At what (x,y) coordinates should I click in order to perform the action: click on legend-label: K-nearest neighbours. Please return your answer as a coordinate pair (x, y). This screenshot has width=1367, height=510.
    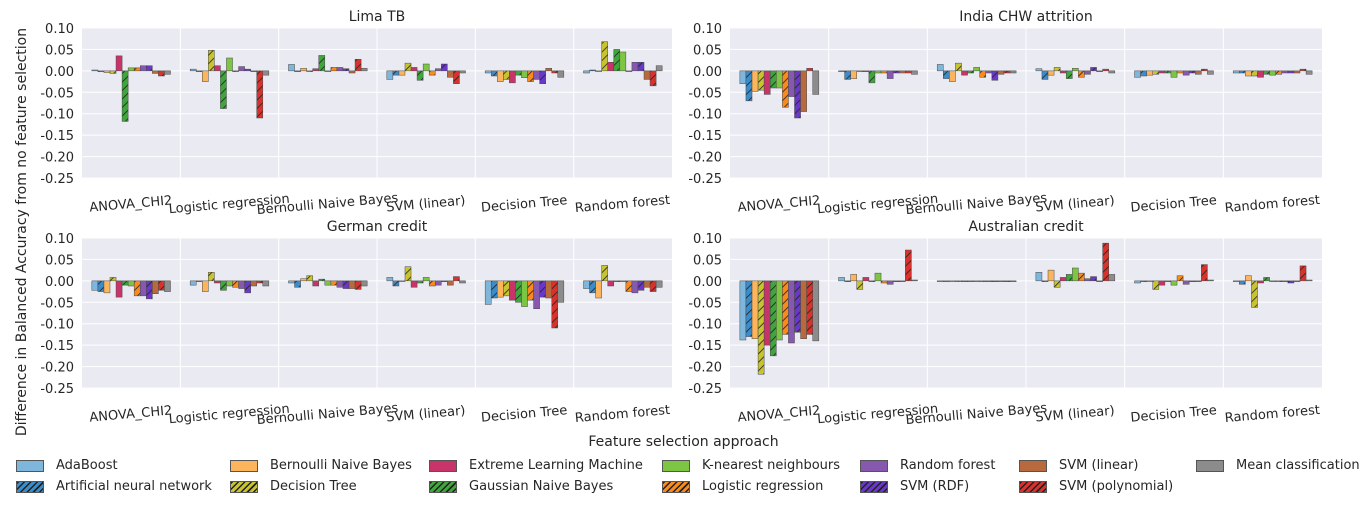
    Looking at the image, I should click on (771, 465).